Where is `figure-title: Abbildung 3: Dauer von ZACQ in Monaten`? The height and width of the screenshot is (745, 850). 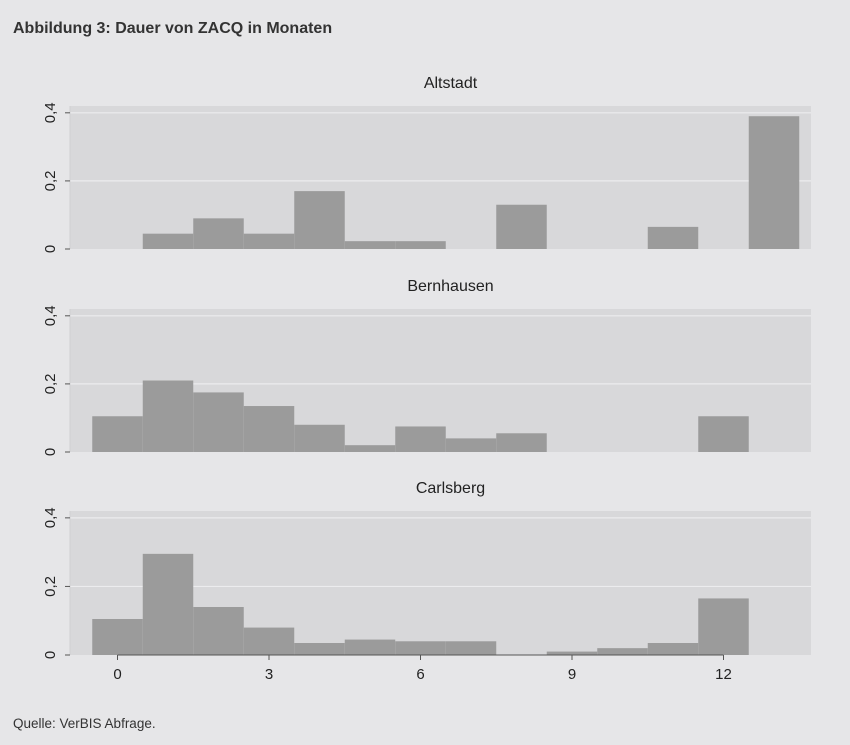 figure-title: Abbildung 3: Dauer von ZACQ in Monaten is located at coordinates (173, 28).